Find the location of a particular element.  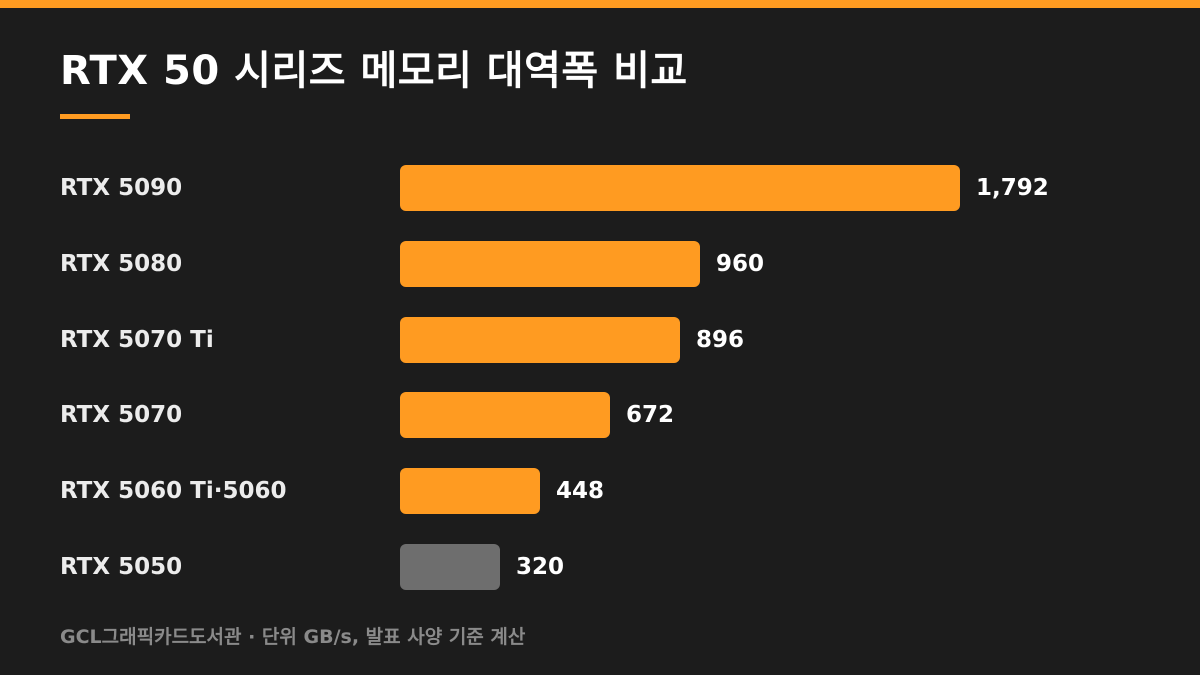

value-label: 320 is located at coordinates (540, 567).